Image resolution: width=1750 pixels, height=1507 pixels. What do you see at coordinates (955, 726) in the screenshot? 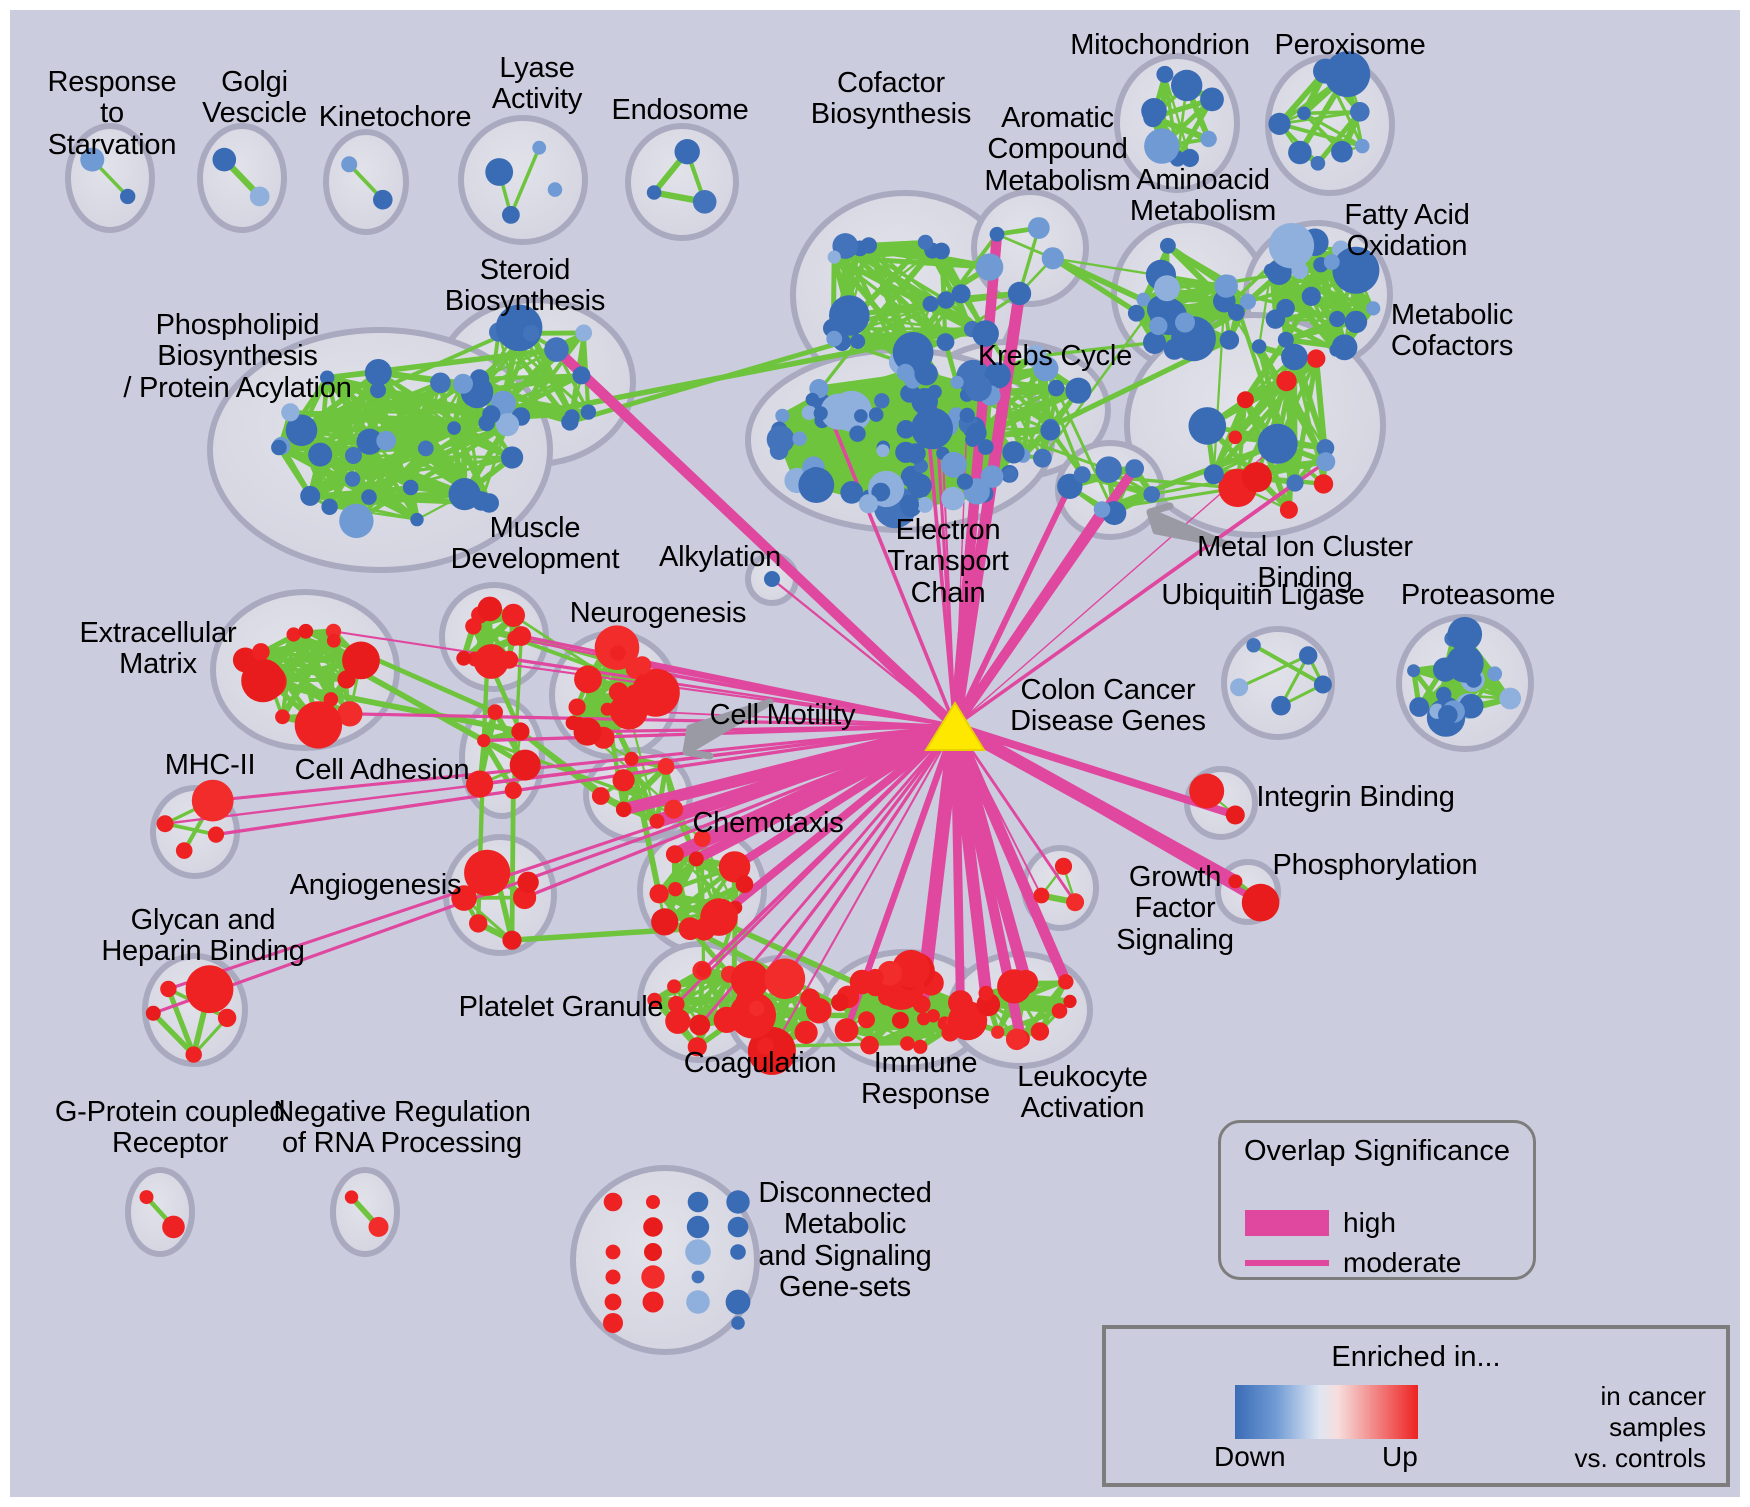
I see `hub-node-colon-cancer-disease-genes` at bounding box center [955, 726].